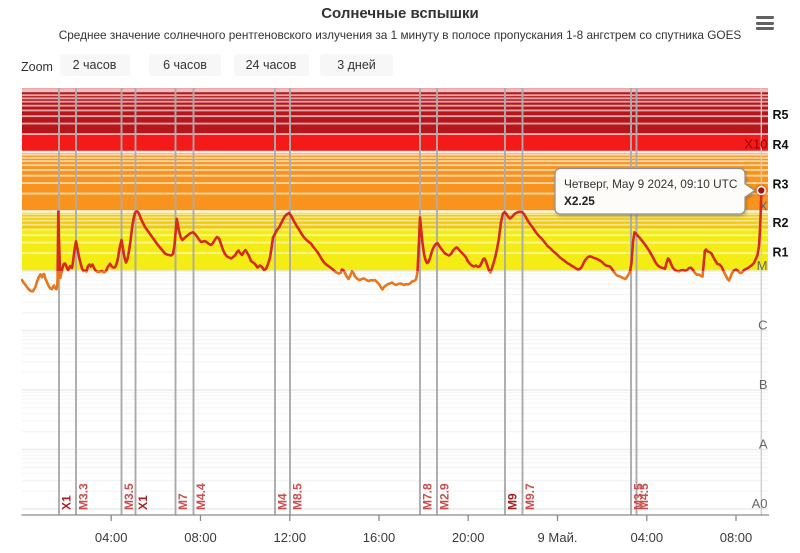  I want to click on svg-text: R1, so click(781, 252).